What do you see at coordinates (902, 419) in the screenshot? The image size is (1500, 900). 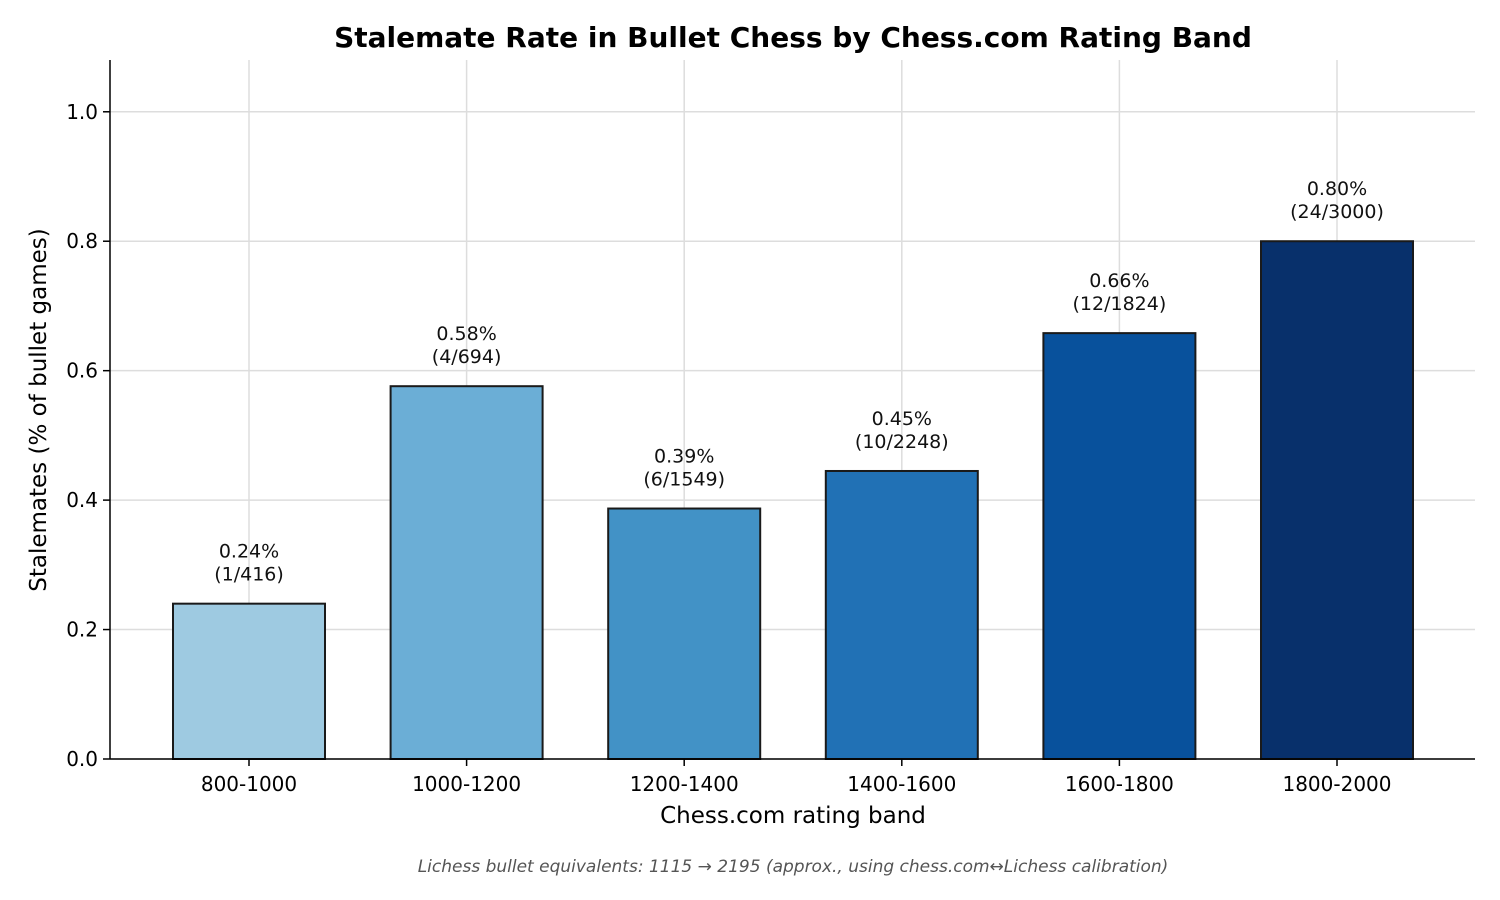 I see `bar-value-label: 0.45%` at bounding box center [902, 419].